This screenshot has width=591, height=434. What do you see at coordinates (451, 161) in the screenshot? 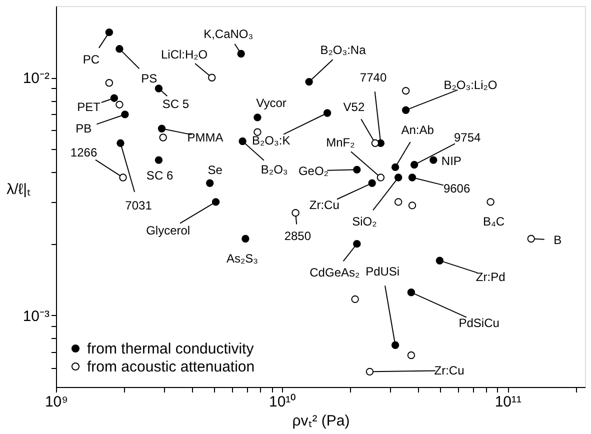
I see `annotation: NIP` at bounding box center [451, 161].